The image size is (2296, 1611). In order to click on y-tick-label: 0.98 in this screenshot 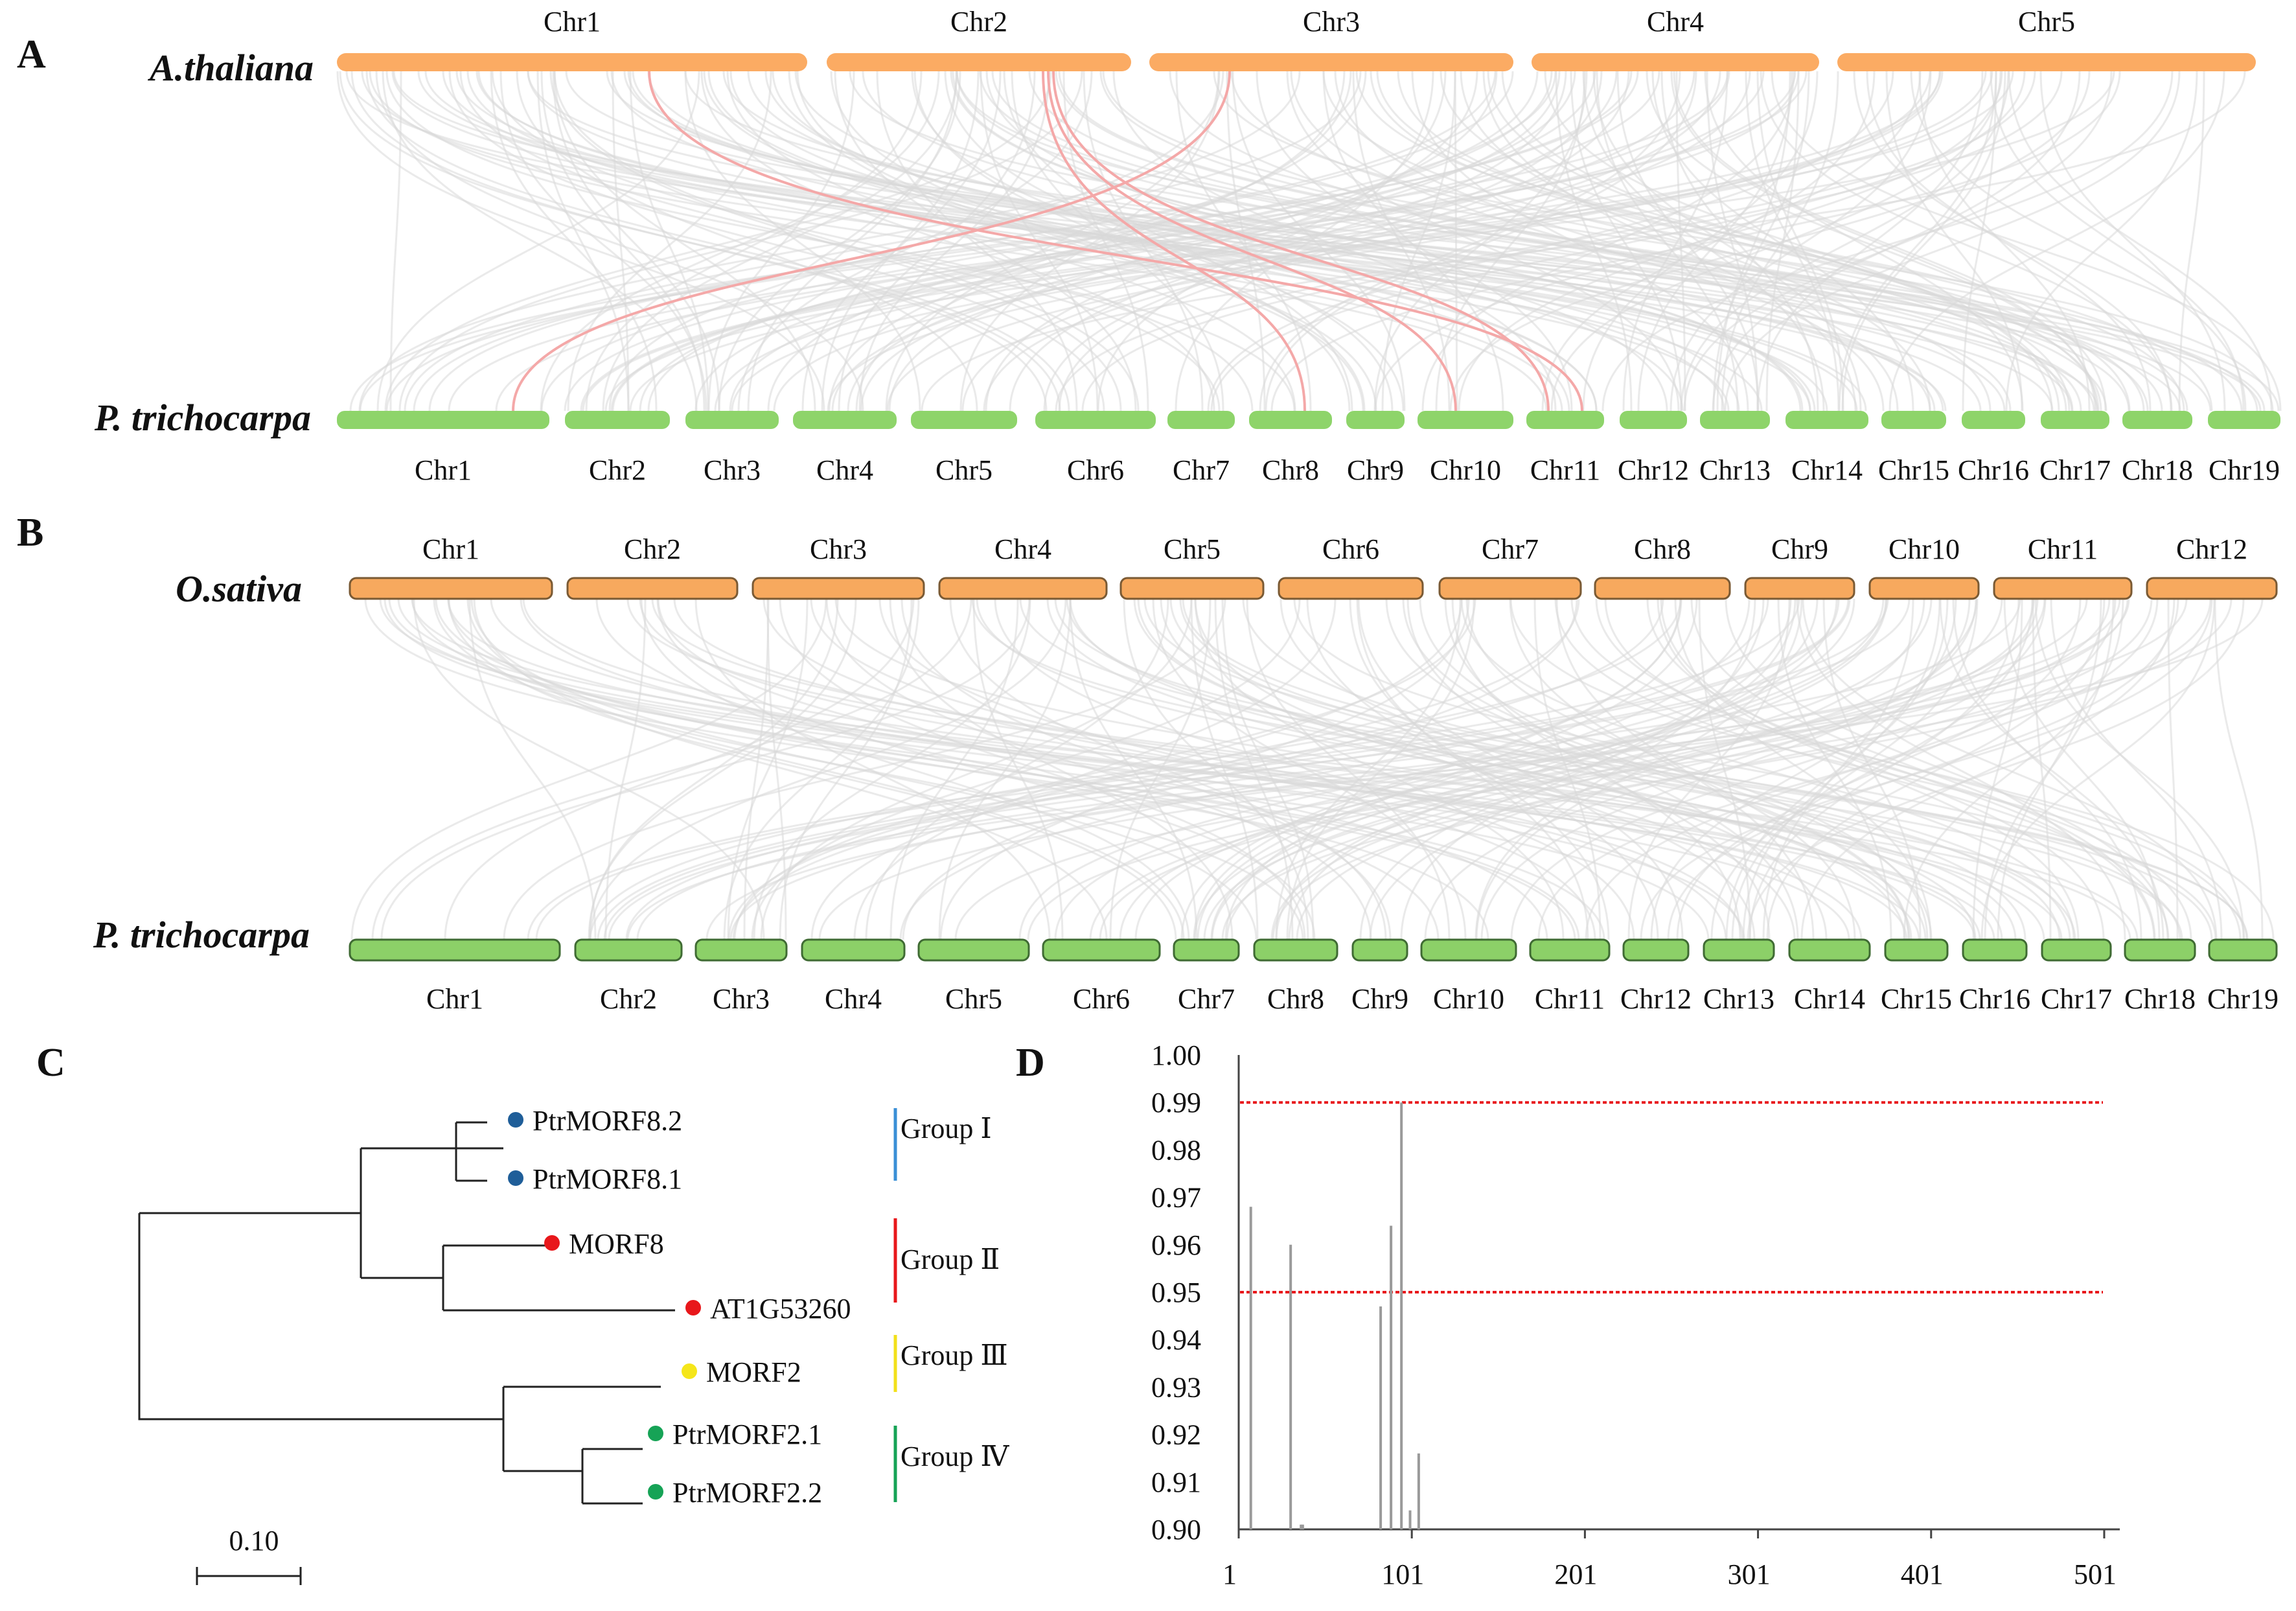, I will do `click(1176, 1150)`.